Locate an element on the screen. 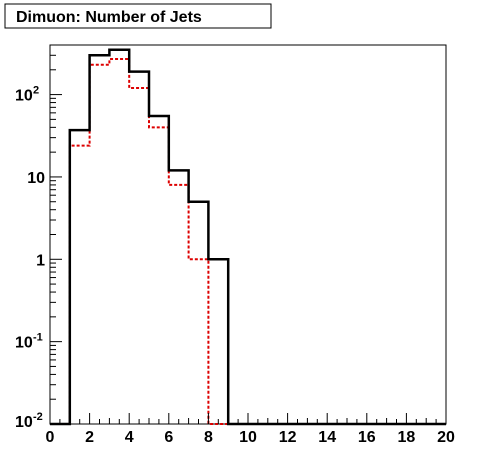 The width and height of the screenshot is (496, 472). y-tick-label: 10 -1 is located at coordinates (29, 342).